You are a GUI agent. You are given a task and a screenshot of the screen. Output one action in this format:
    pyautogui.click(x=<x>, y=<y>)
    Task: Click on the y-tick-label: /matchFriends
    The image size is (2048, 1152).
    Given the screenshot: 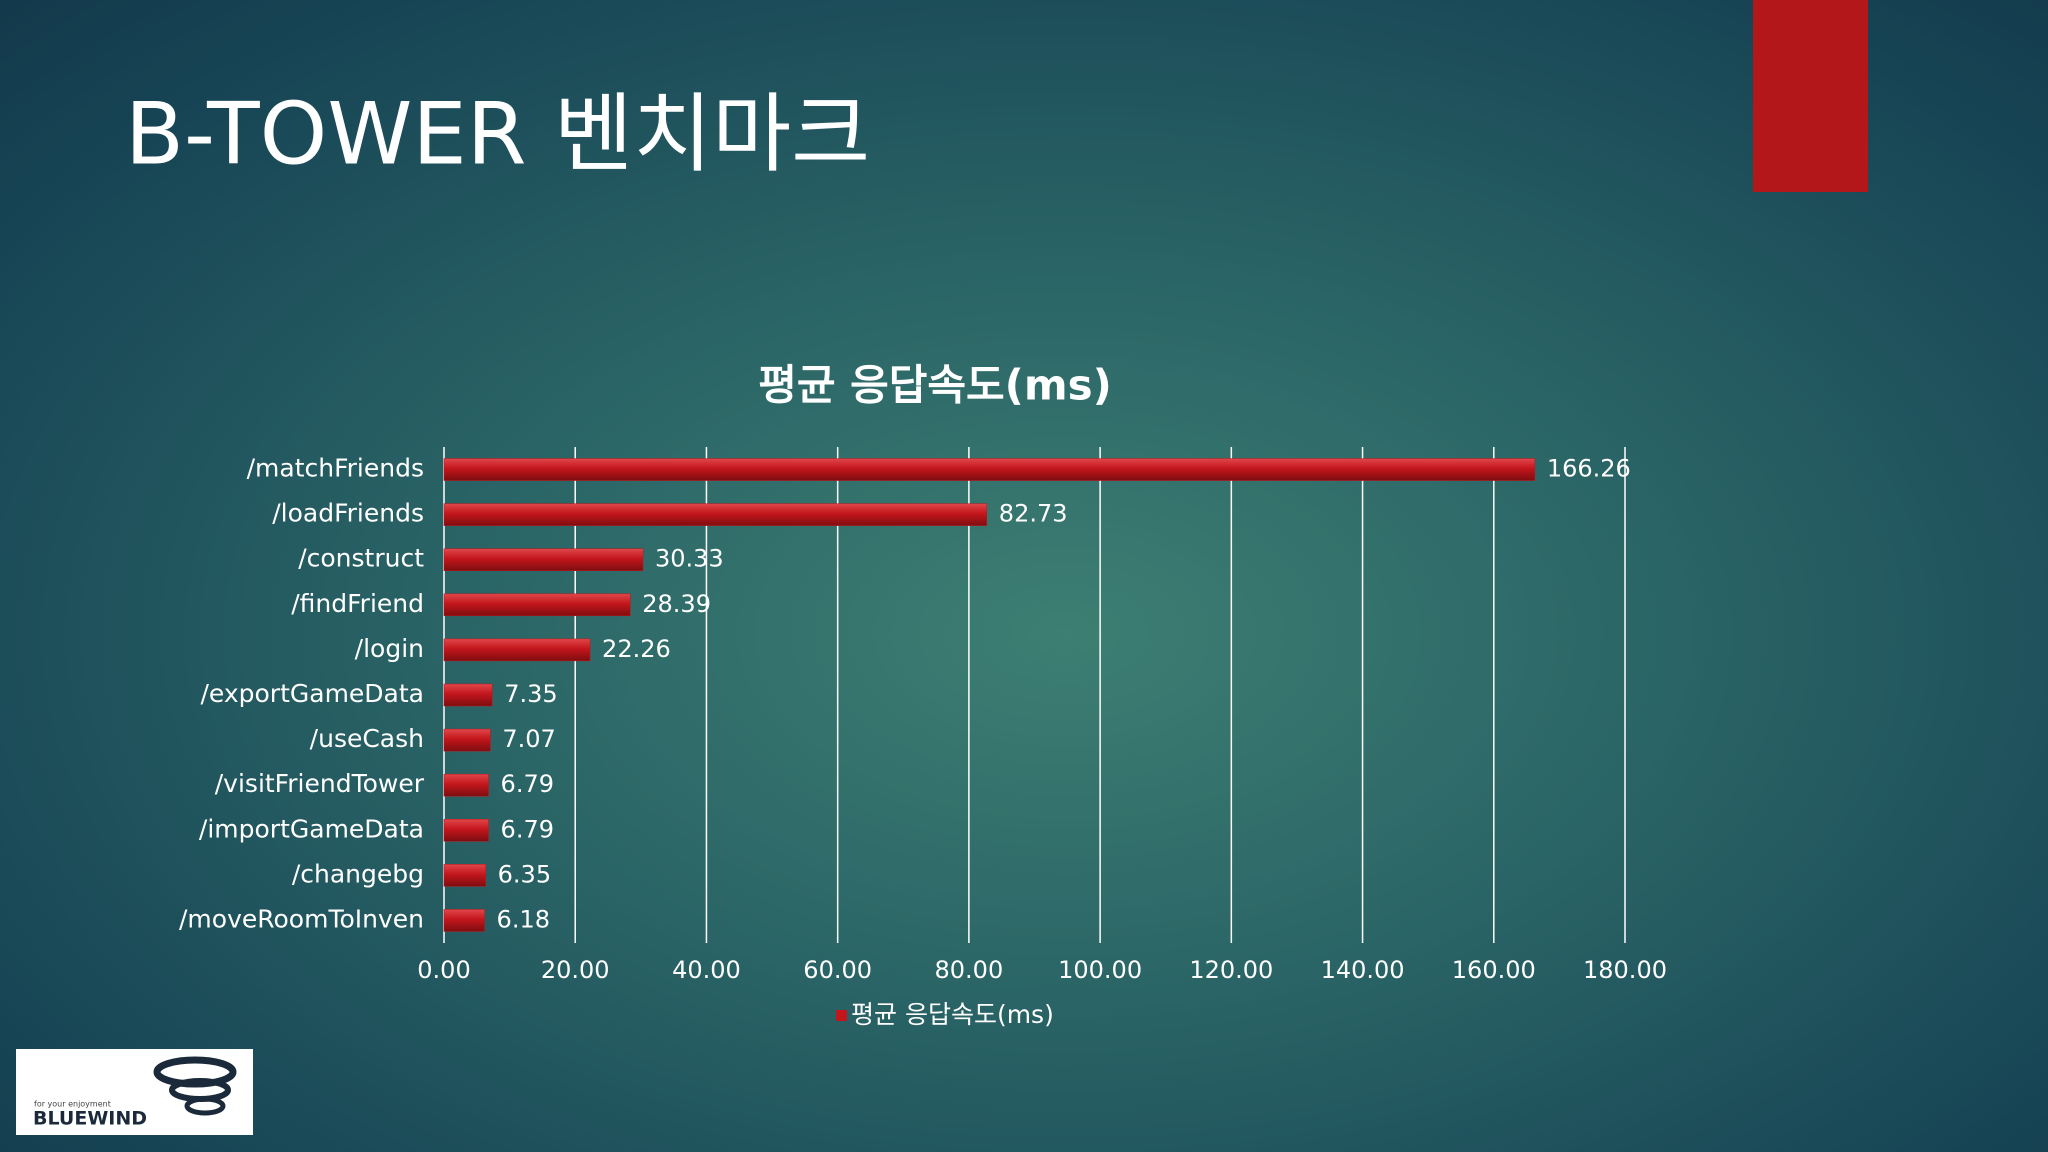 What is the action you would take?
    pyautogui.click(x=335, y=468)
    